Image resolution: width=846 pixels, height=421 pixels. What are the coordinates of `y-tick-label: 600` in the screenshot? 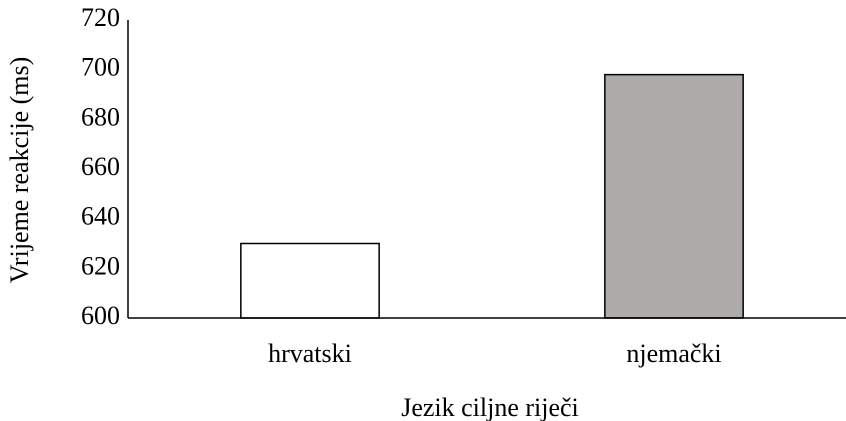 It's located at (100, 315).